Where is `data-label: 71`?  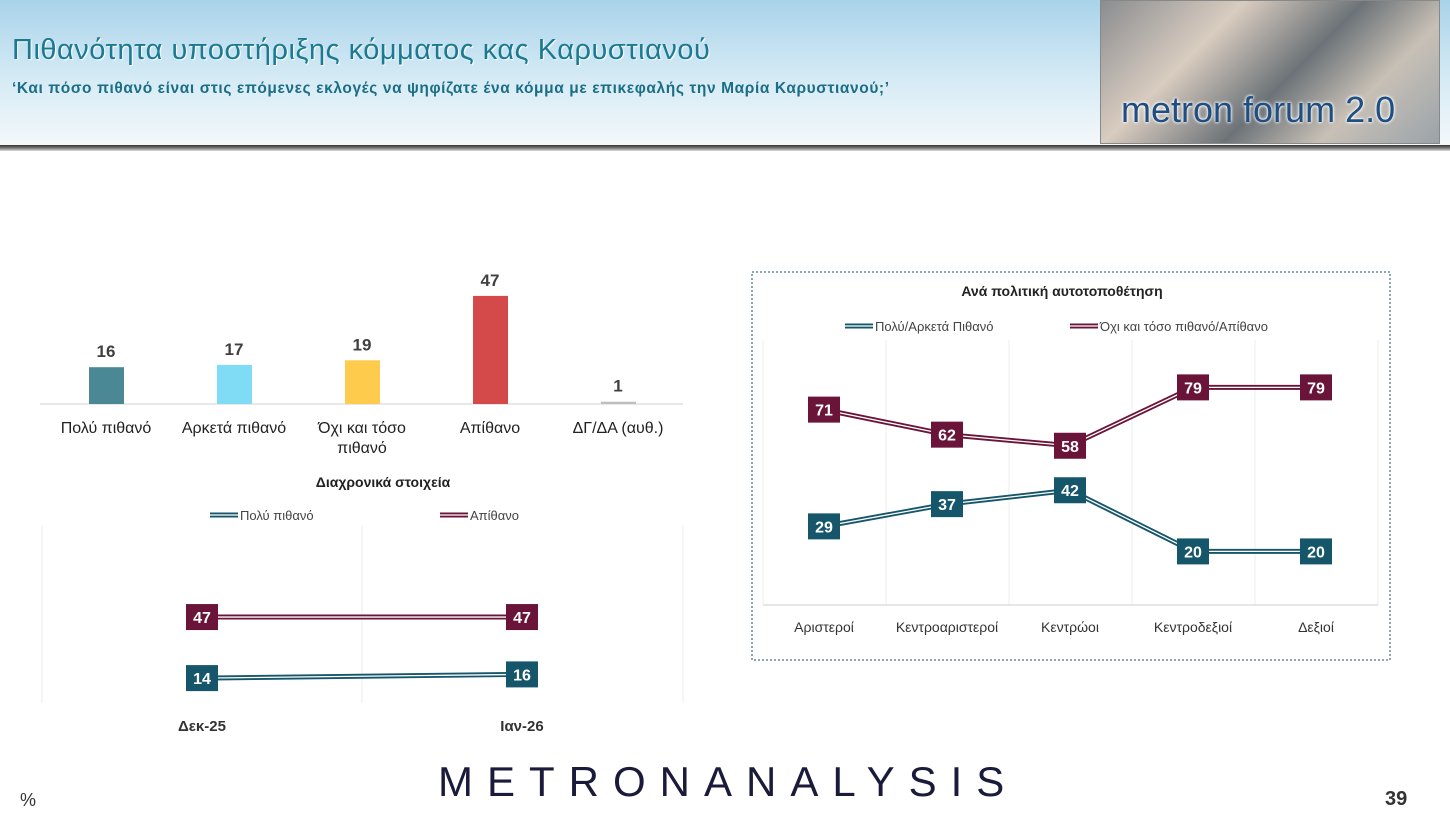 data-label: 71 is located at coordinates (824, 411).